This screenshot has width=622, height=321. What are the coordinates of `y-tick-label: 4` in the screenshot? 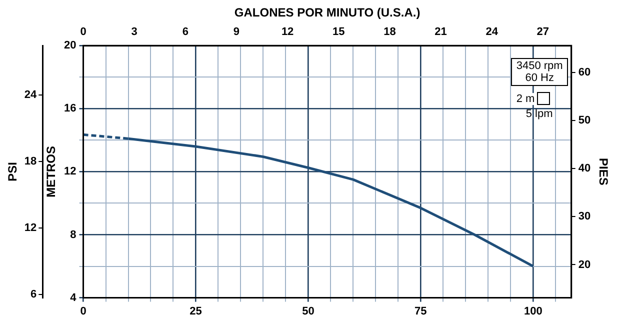 It's located at (74, 298).